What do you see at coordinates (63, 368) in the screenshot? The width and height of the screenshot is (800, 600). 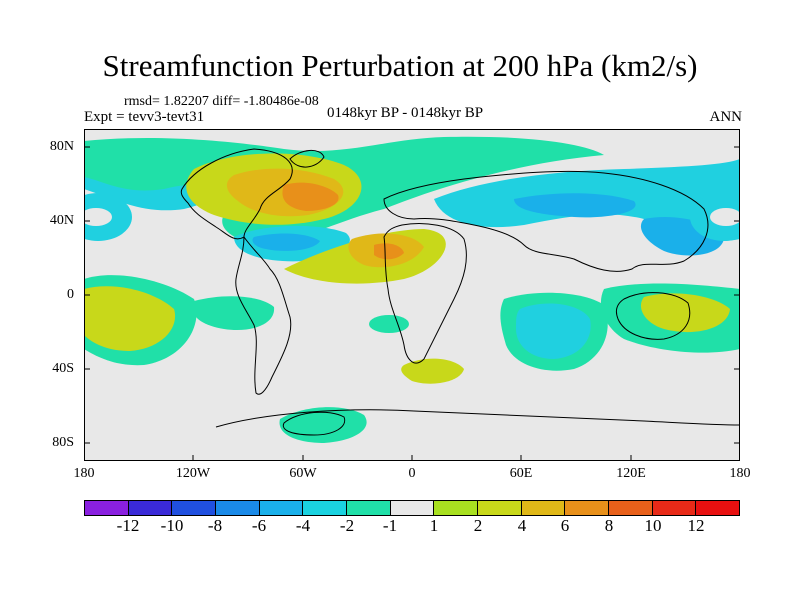 I see `lat-label-40s: 40S` at bounding box center [63, 368].